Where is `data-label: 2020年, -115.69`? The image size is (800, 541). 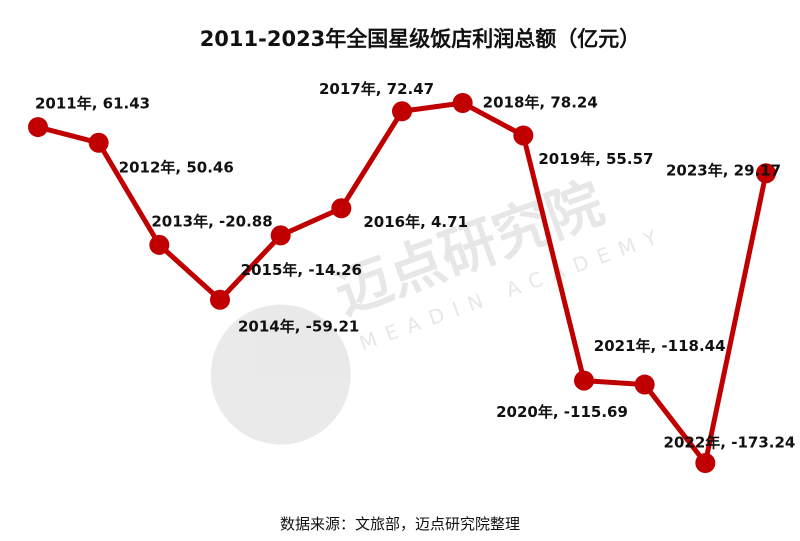
data-label: 2020年, -115.69 is located at coordinates (562, 412).